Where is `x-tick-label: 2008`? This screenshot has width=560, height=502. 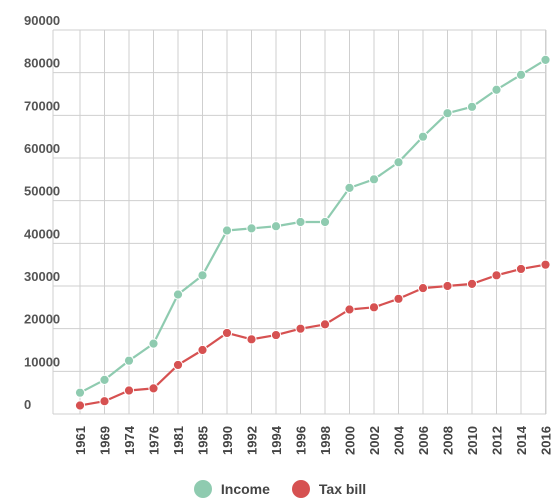 x-tick-label: 2008 is located at coordinates (448, 440).